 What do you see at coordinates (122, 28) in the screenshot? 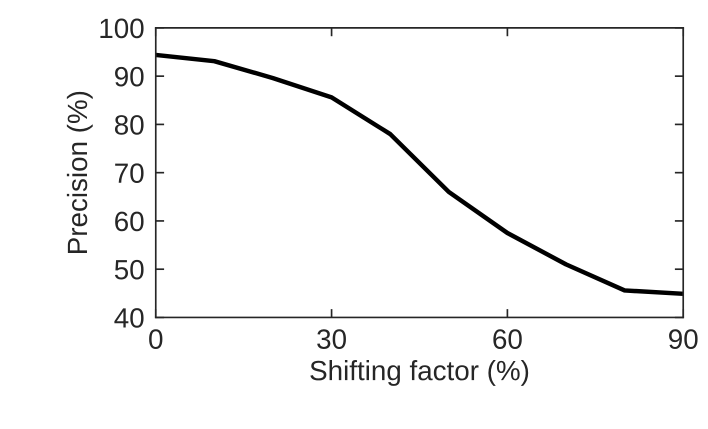
I see `y-tick-label: 100` at bounding box center [122, 28].